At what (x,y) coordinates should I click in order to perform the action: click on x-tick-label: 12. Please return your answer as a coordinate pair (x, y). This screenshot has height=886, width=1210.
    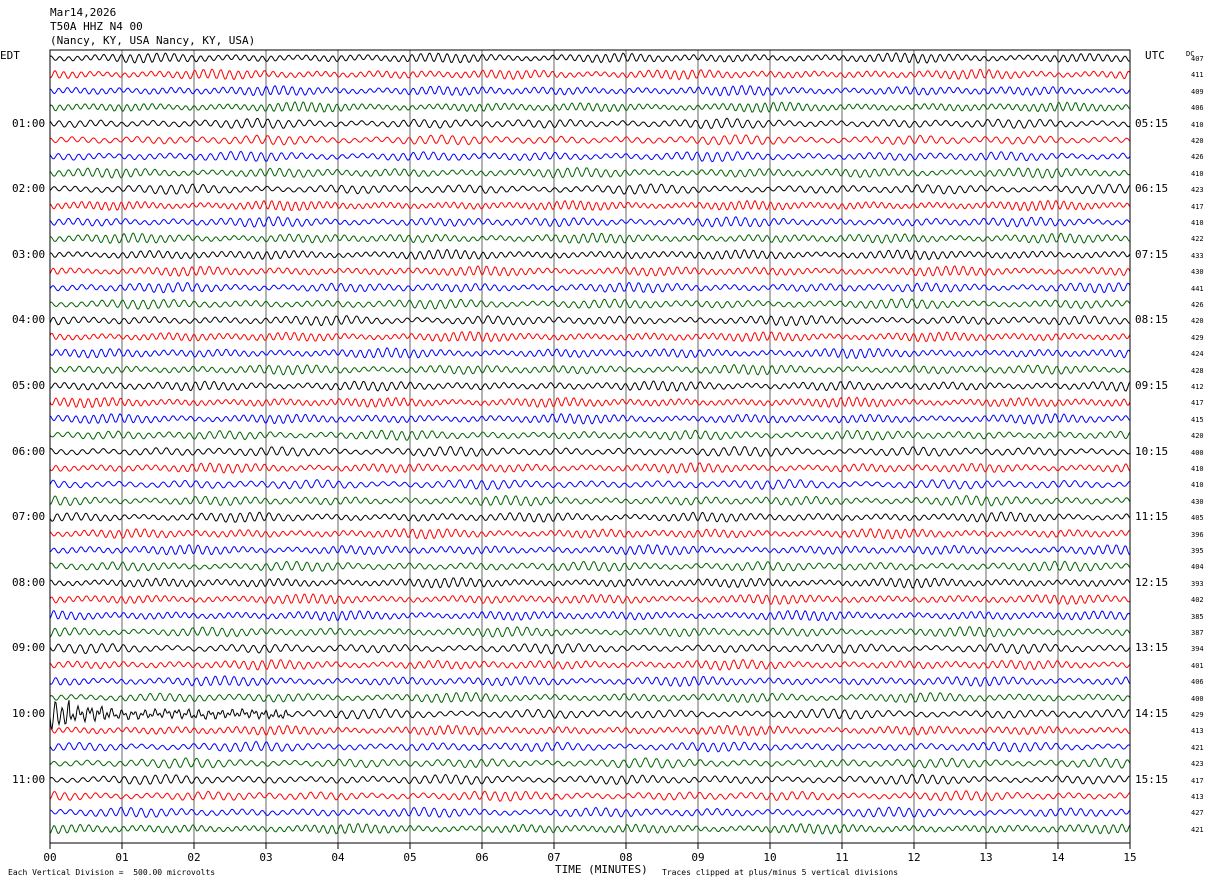
    Looking at the image, I should click on (914, 857).